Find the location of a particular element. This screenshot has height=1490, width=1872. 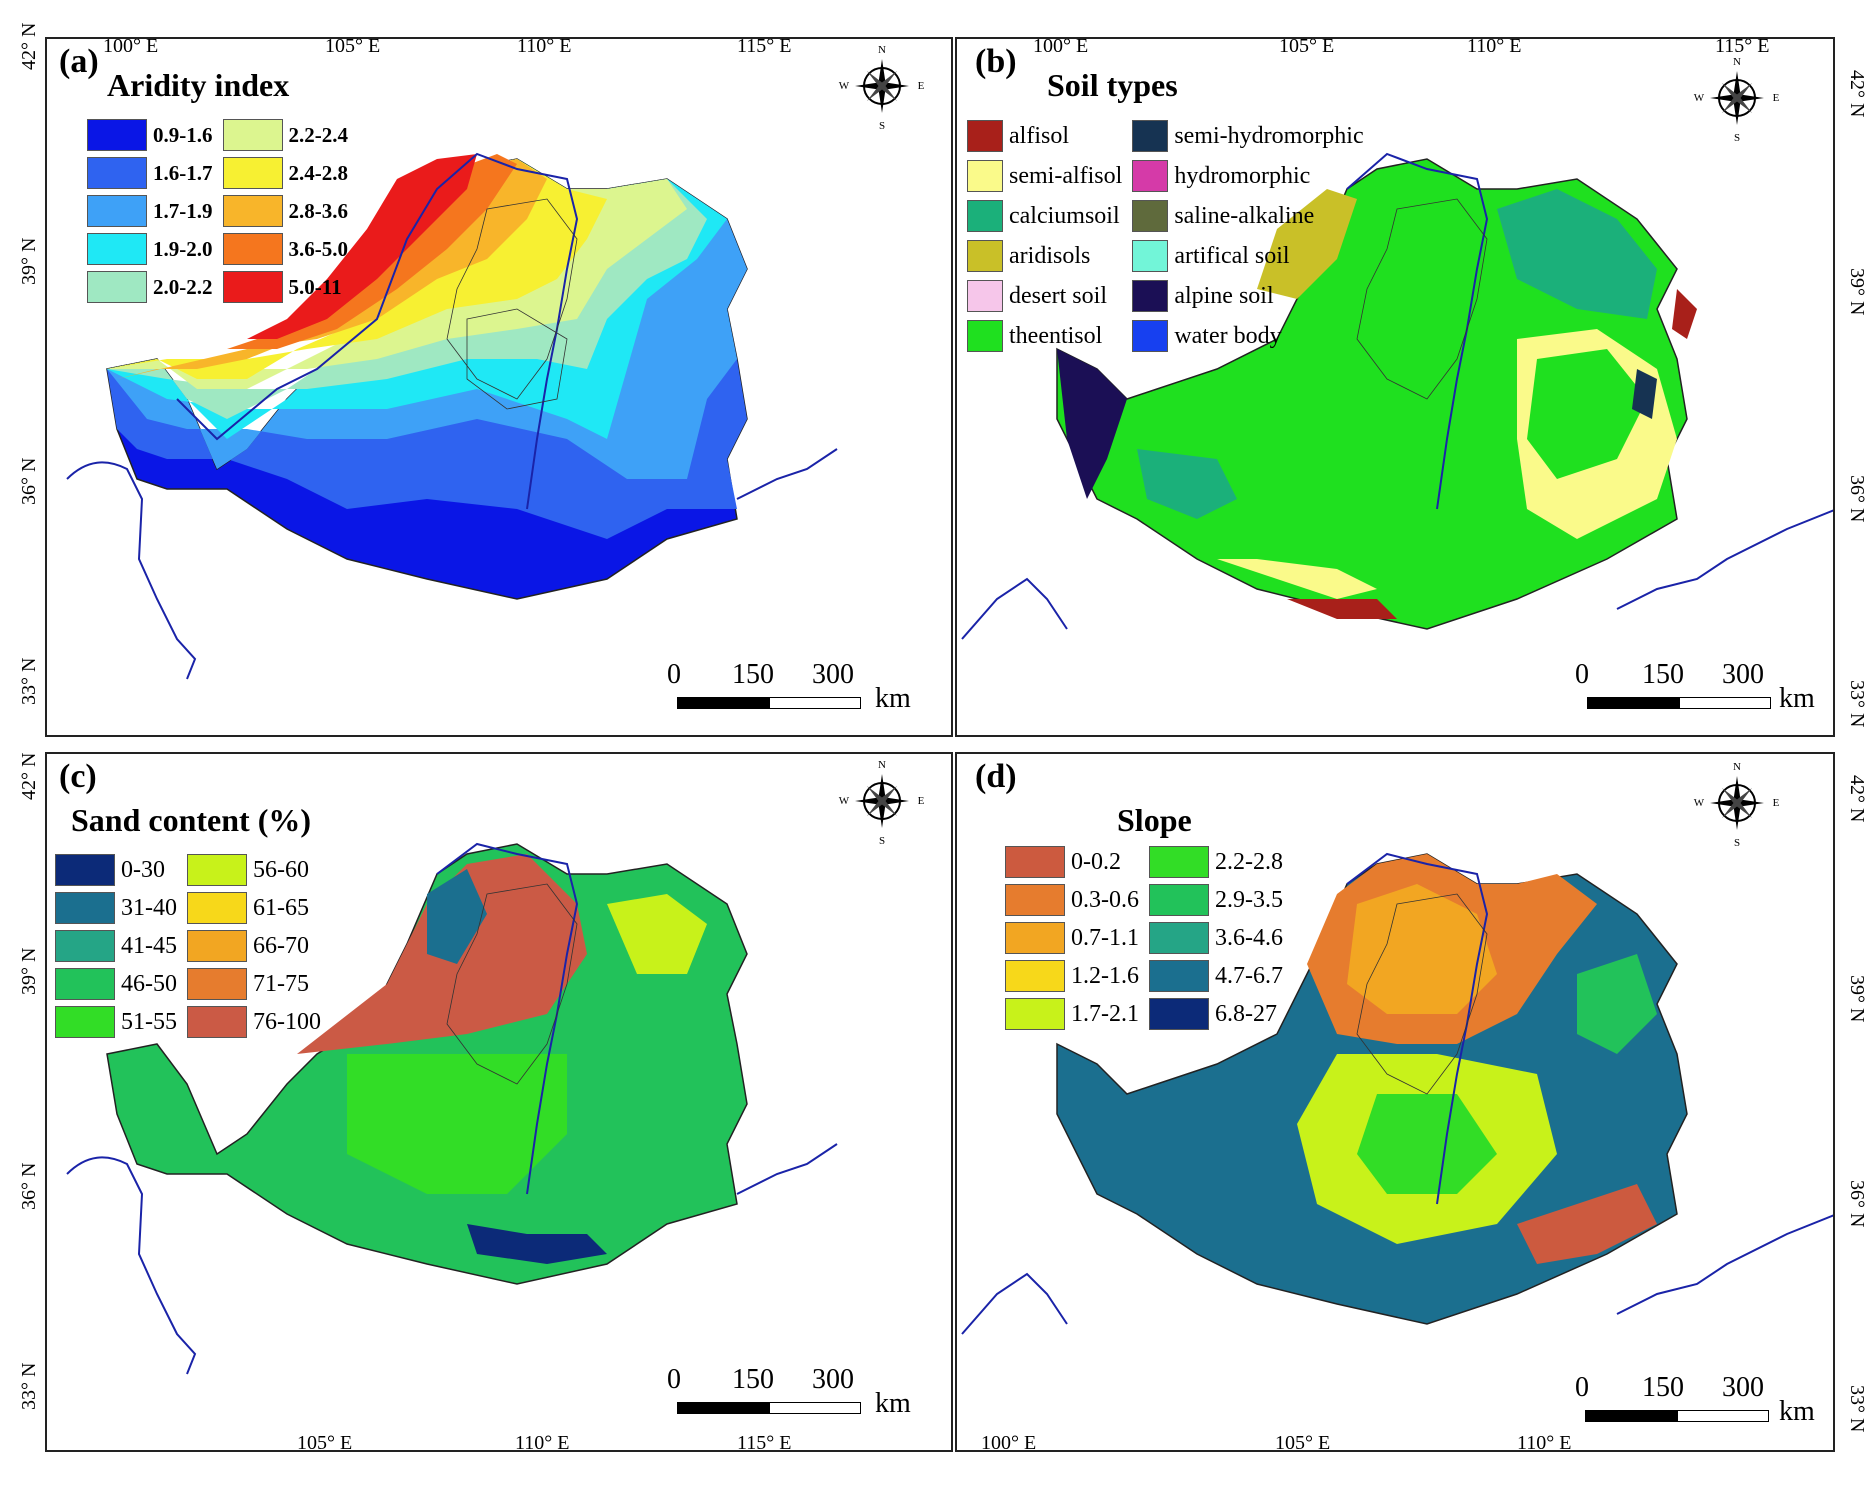

legend-item: 1.7-2.1 is located at coordinates (1072, 1014).